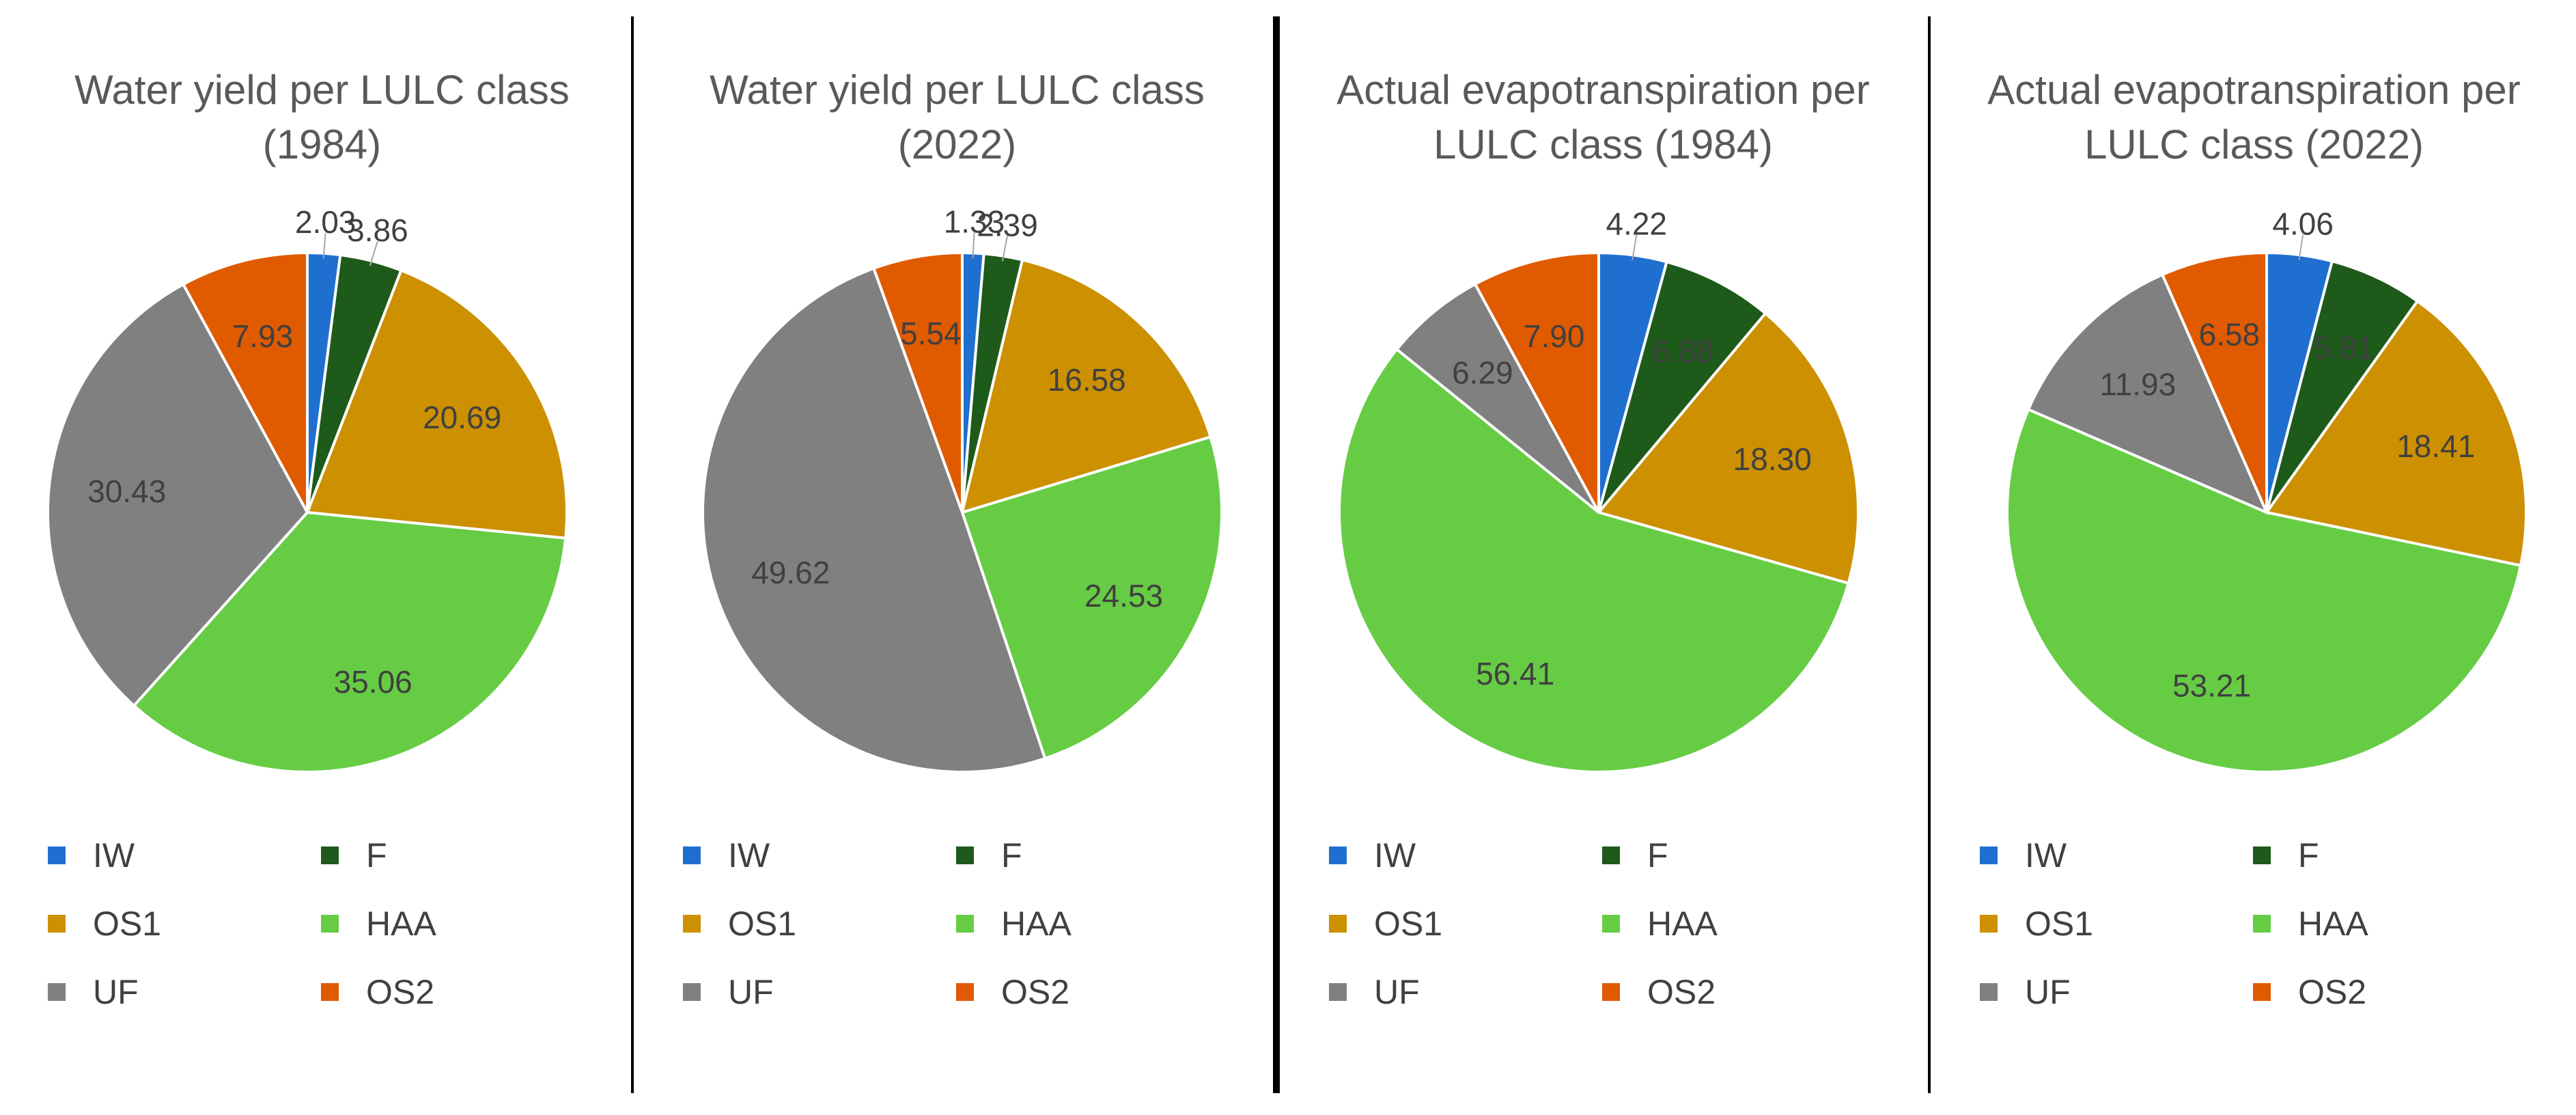 The height and width of the screenshot is (1115, 2576). Describe the element at coordinates (1682, 387) in the screenshot. I see `pie-slice-f` at that location.